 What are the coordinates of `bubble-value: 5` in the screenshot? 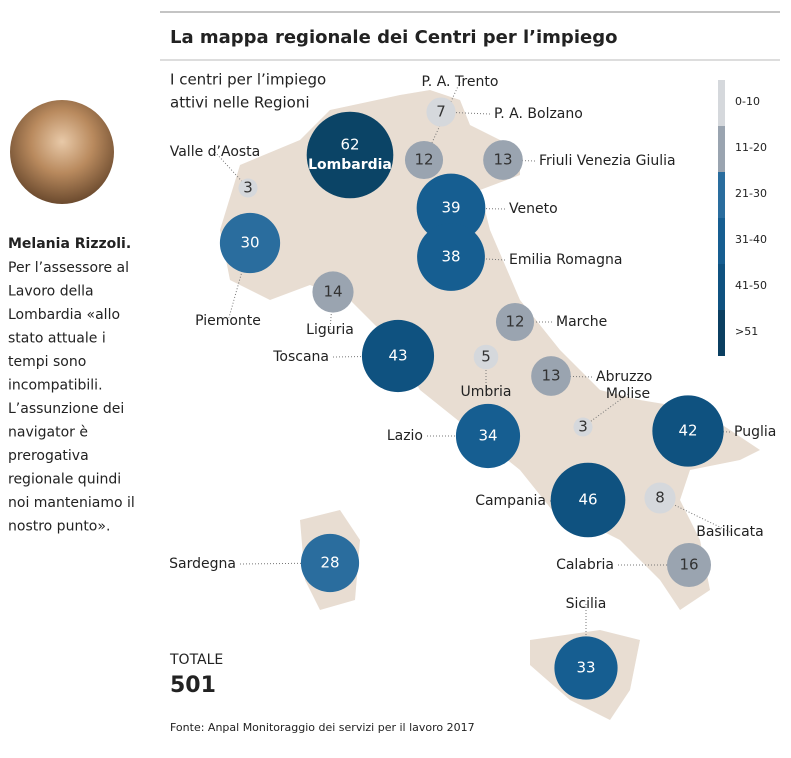 It's located at (486, 357).